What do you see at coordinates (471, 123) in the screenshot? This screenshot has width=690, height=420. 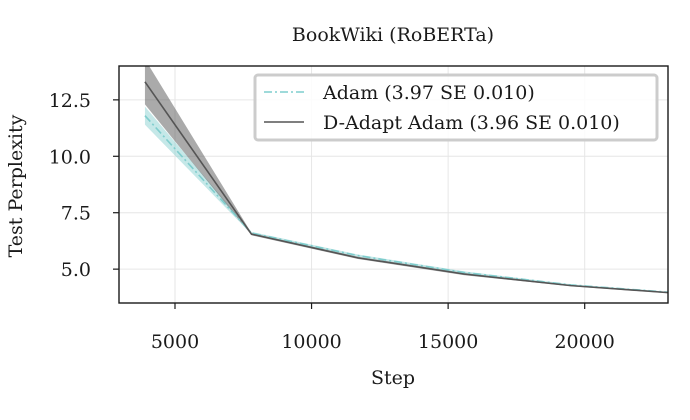 I see `legend-label-1: D-Adapt Adam (3.96 SE 0.010)` at bounding box center [471, 123].